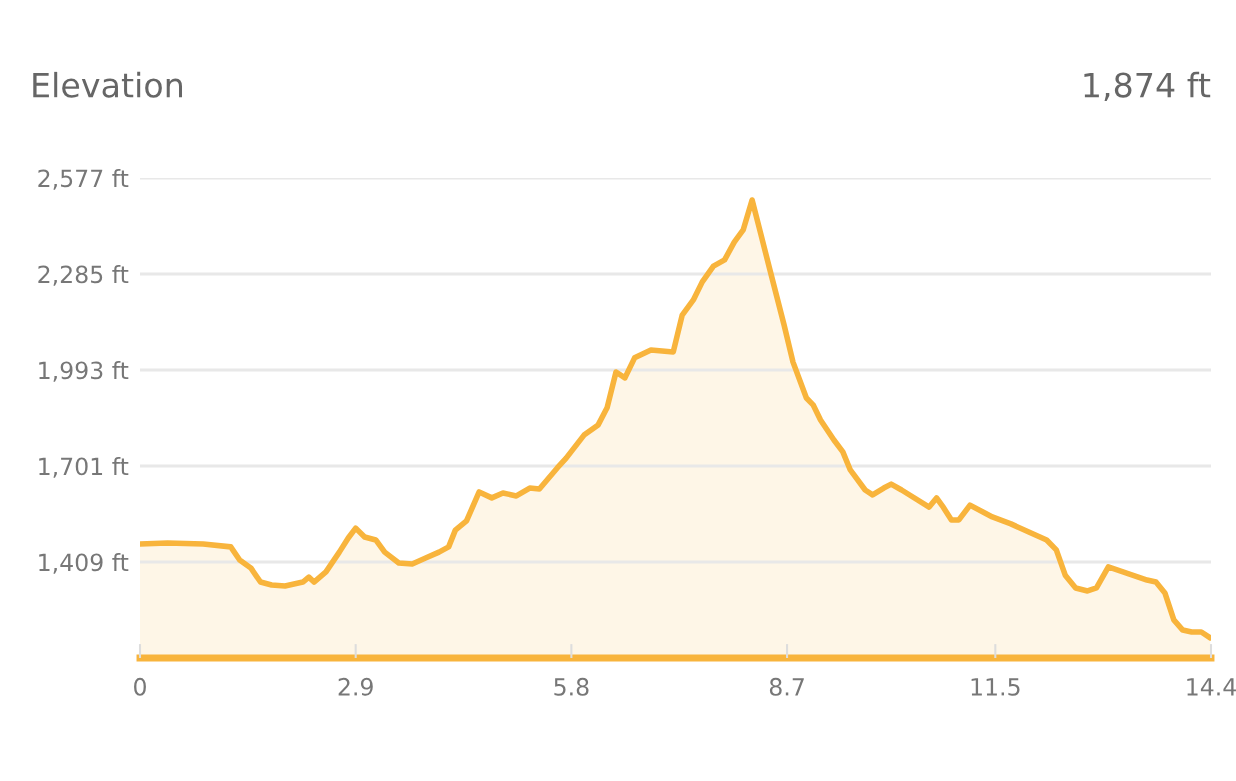 The width and height of the screenshot is (1236, 781). I want to click on y-tick-label: 1,993 ft, so click(84, 371).